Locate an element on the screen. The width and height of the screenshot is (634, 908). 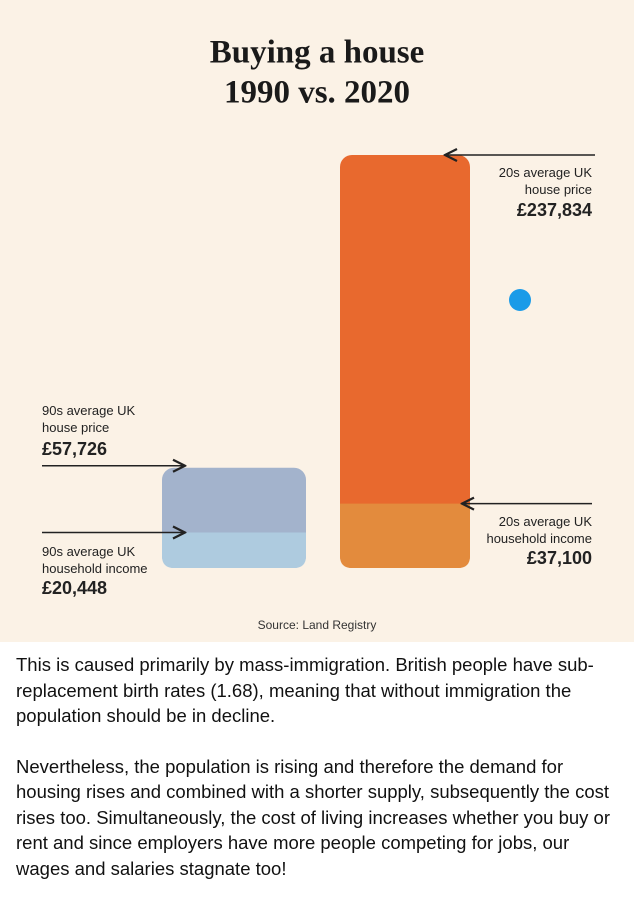
price-value: £237,834 is located at coordinates (554, 210).